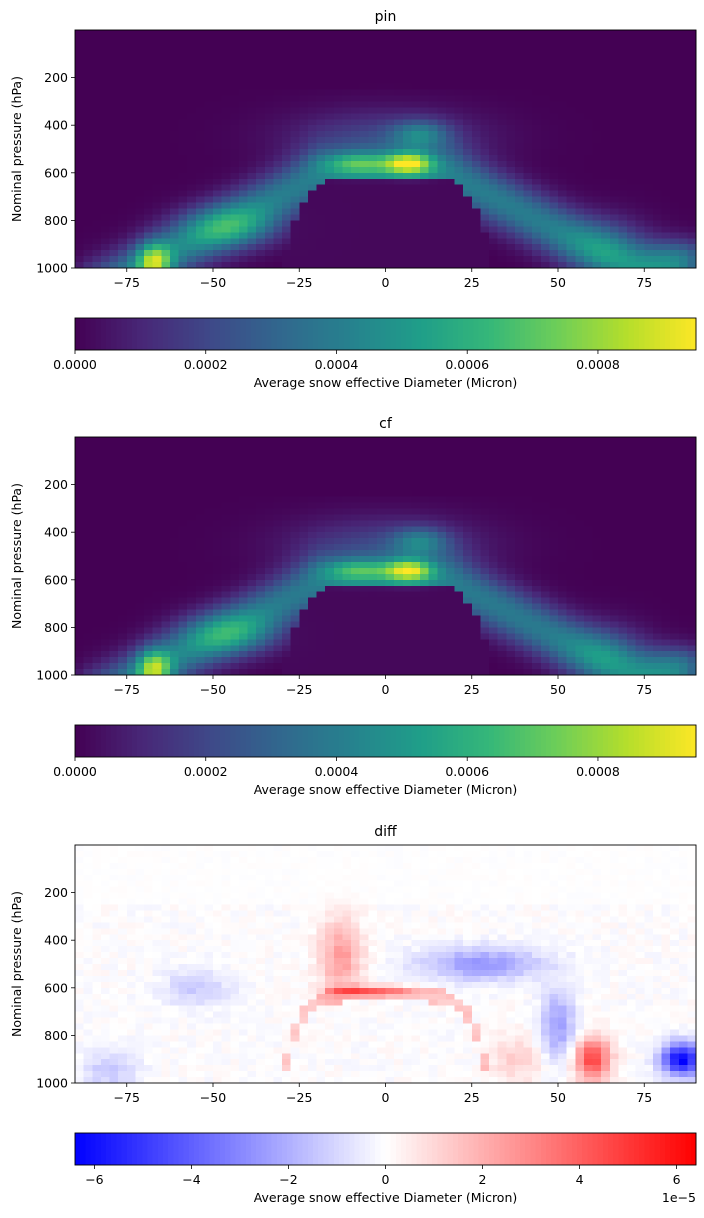  Describe the element at coordinates (378, 334) in the screenshot. I see `colorbar-segment` at that location.